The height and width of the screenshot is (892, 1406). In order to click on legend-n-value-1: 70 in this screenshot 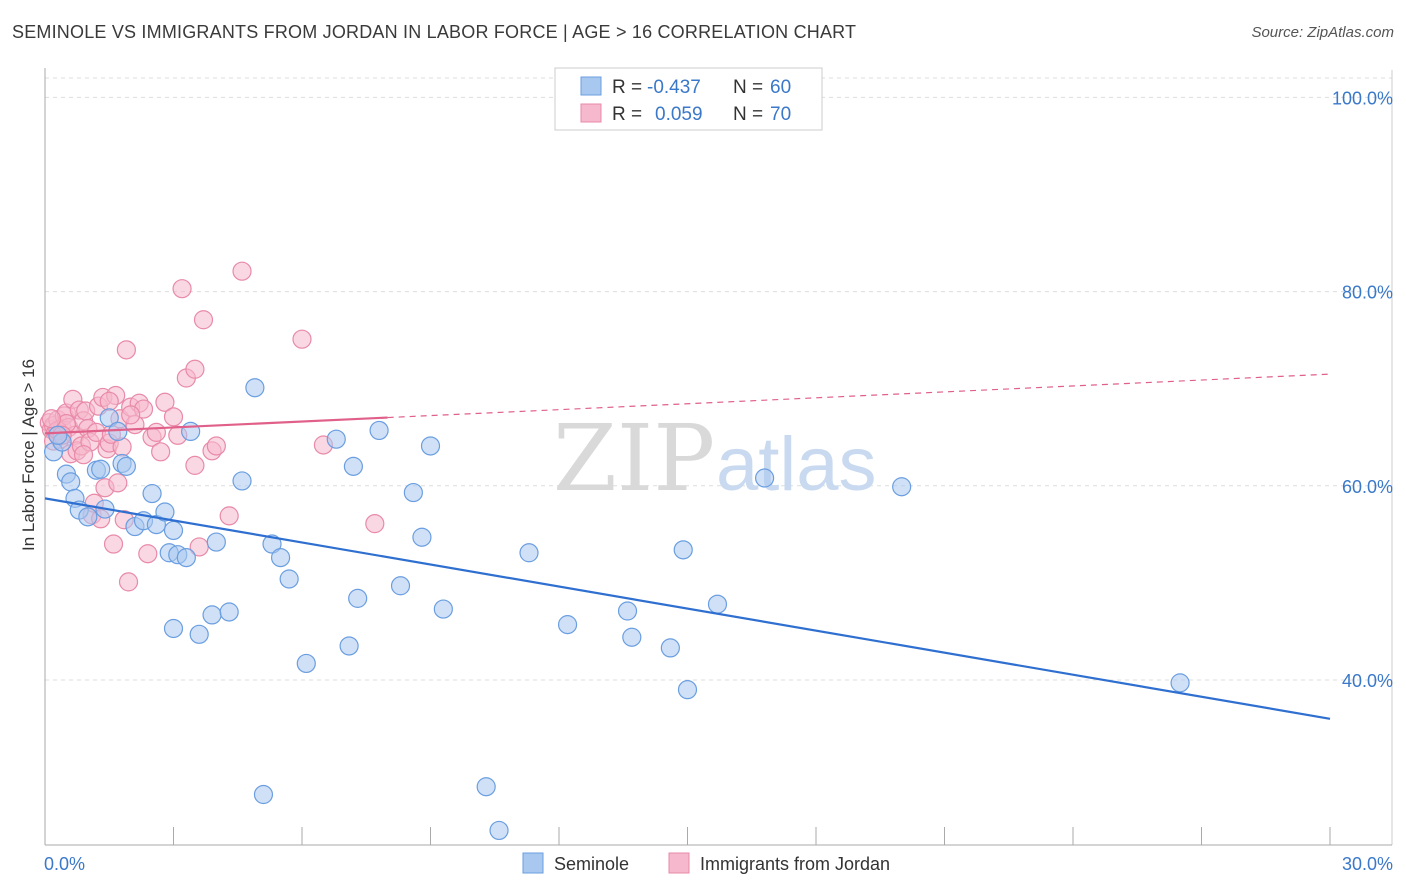, I will do `click(780, 114)`.